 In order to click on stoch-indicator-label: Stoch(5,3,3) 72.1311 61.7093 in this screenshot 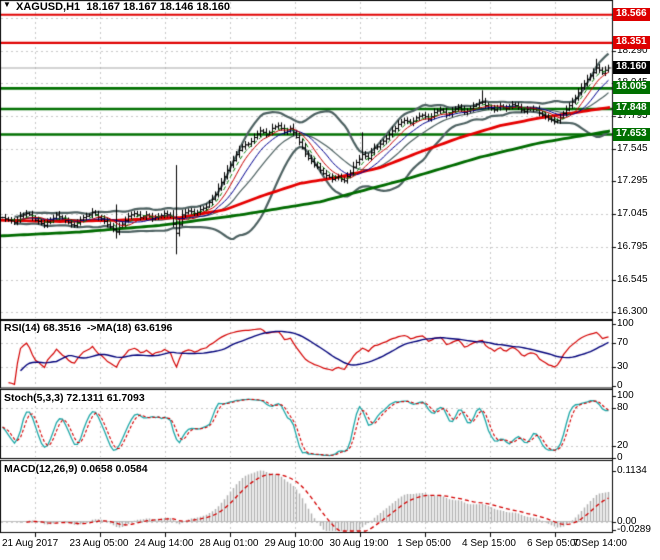, I will do `click(74, 398)`.